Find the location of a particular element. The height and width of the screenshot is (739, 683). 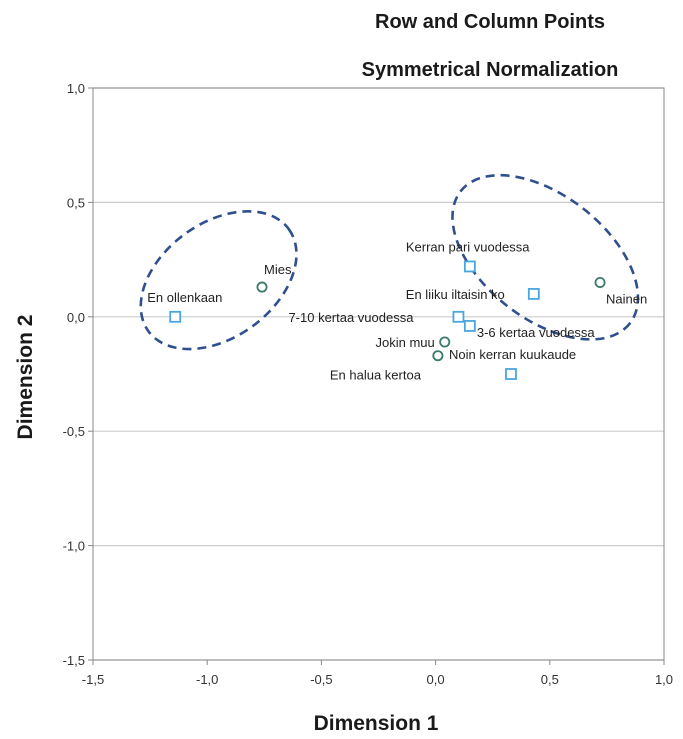

y-axis-title: Dimension 2 is located at coordinates (25, 377).